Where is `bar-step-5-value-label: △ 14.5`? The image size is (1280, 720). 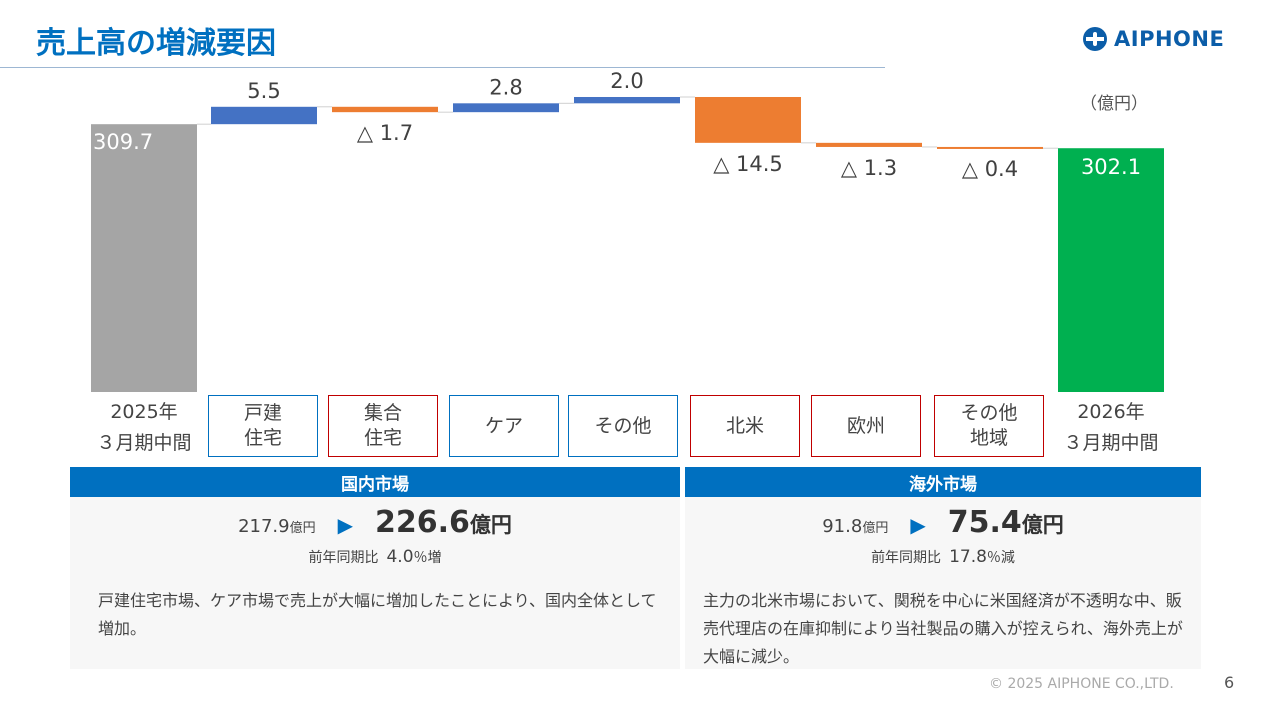
bar-step-5-value-label: △ 14.5 is located at coordinates (748, 164).